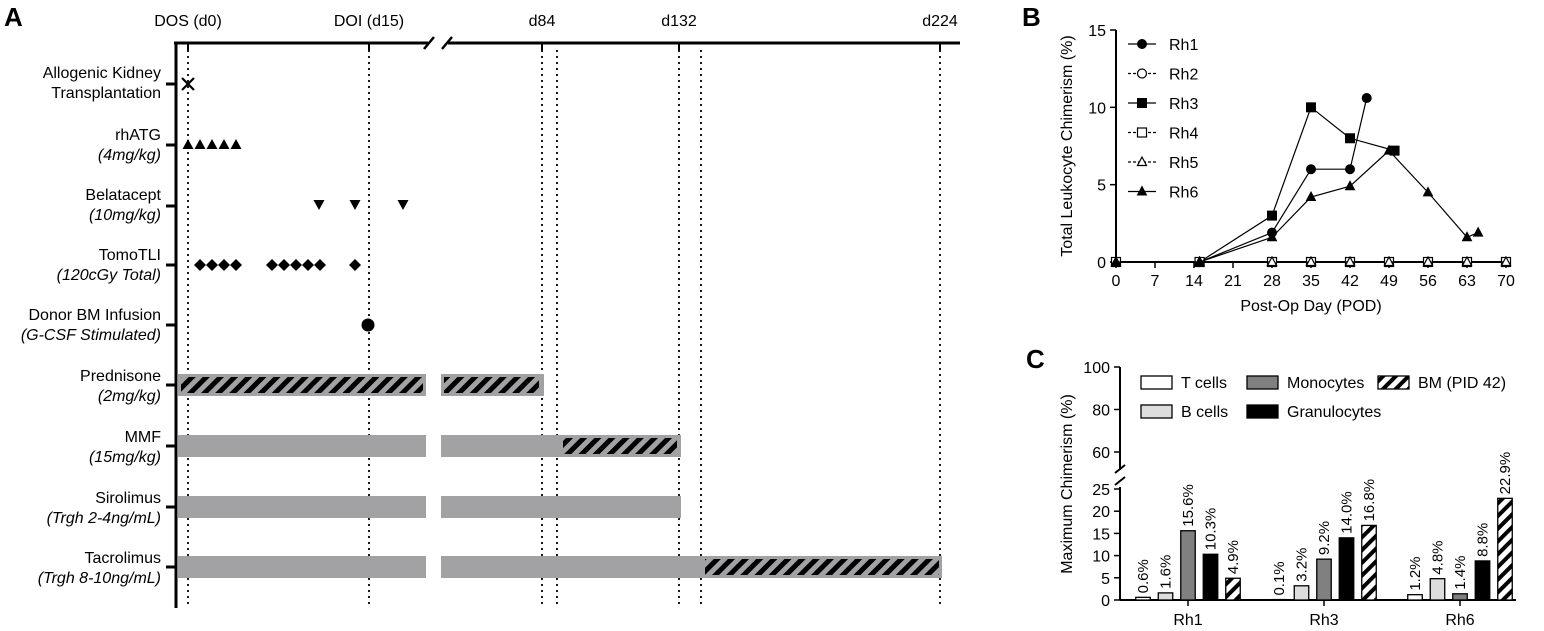  Describe the element at coordinates (1369, 500) in the screenshot. I see `data-label: 16.8%` at that location.